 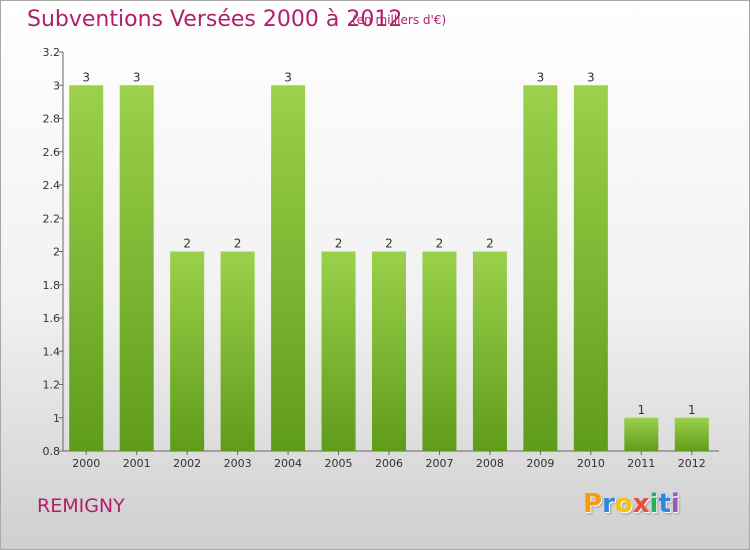 What do you see at coordinates (641, 410) in the screenshot?
I see `data-label-2011: 1` at bounding box center [641, 410].